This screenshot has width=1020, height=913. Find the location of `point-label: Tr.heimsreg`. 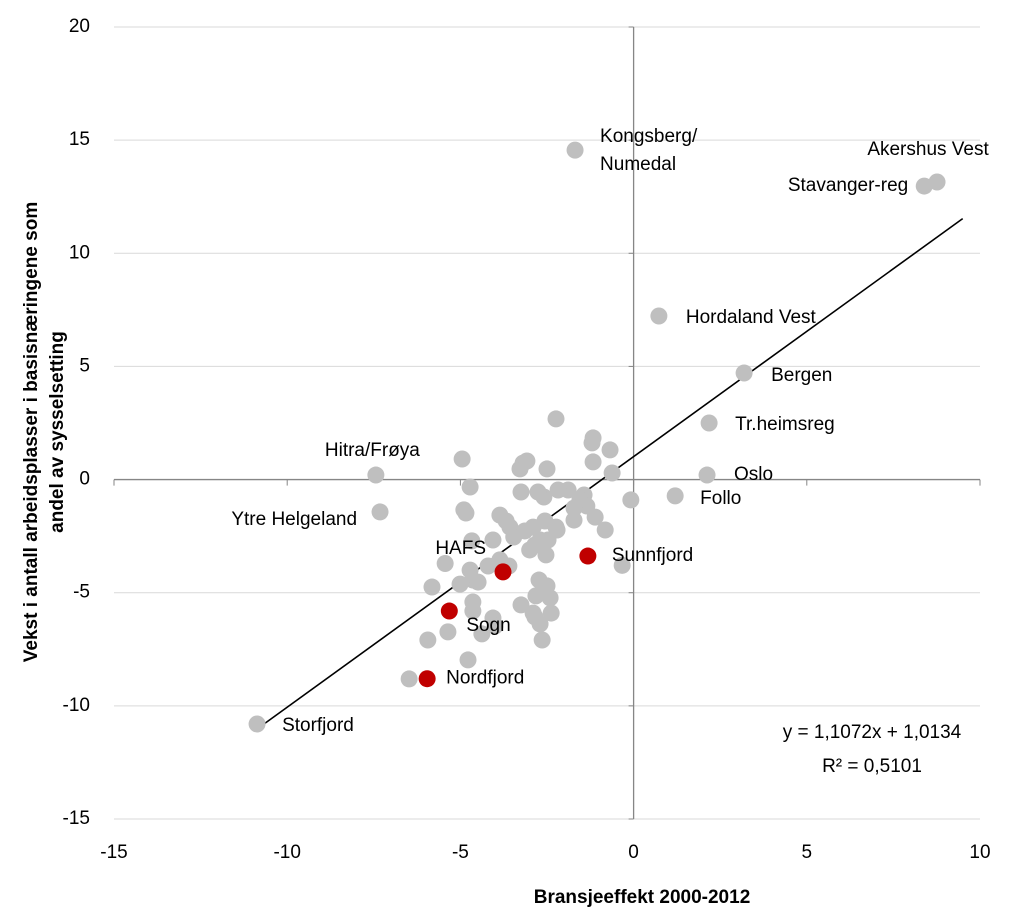

point-label: Tr.heimsreg is located at coordinates (785, 424).